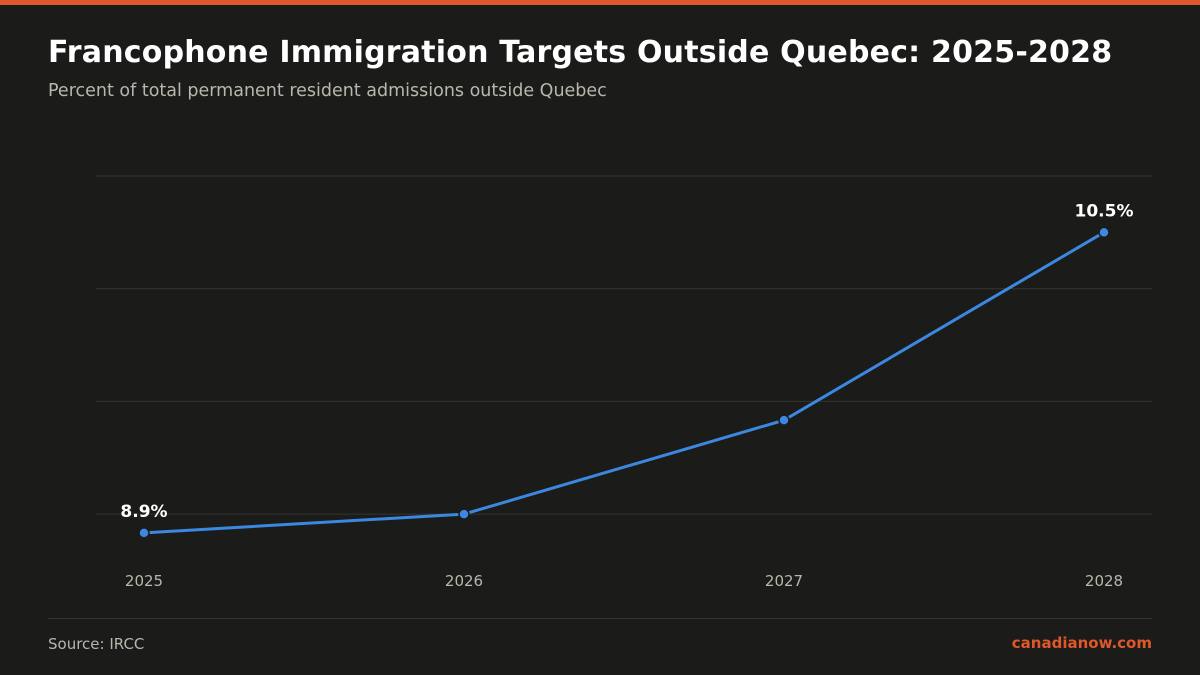  What do you see at coordinates (1081, 643) in the screenshot?
I see `brand-link: canadianow.com` at bounding box center [1081, 643].